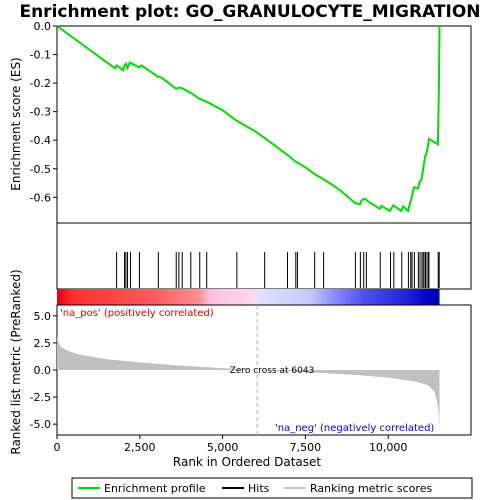 The height and width of the screenshot is (500, 500). I want to click on hit-markers, so click(278, 270).